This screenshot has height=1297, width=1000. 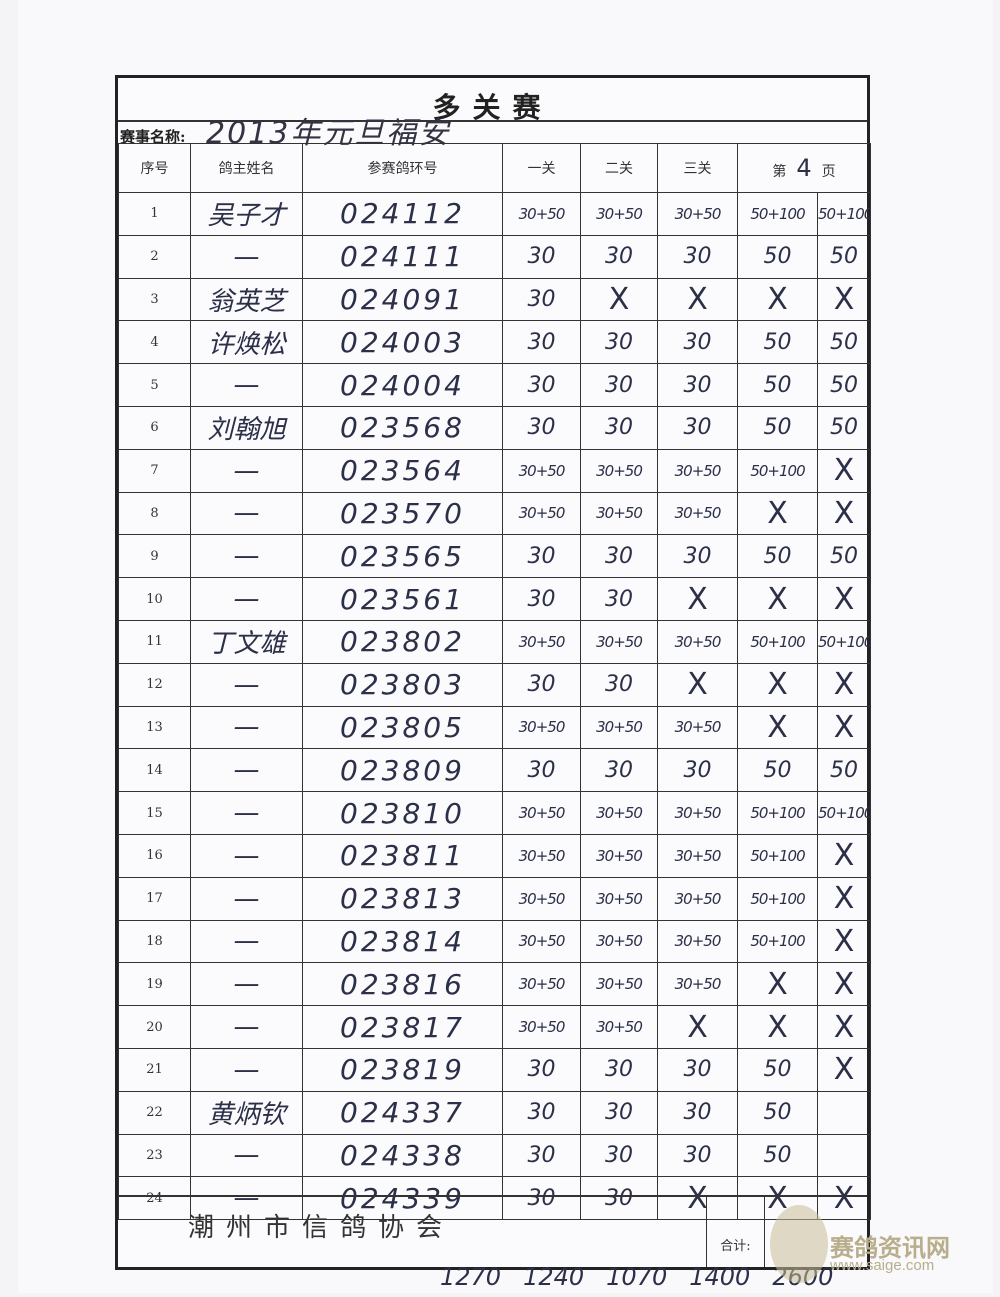 I want to click on row-seq: 16, so click(x=154, y=855).